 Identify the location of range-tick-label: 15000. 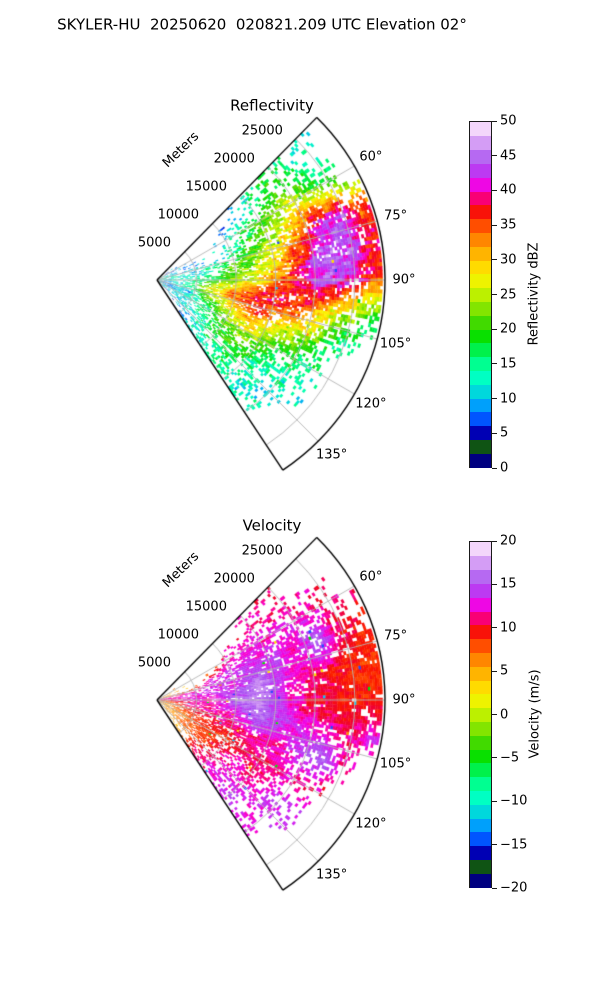
(206, 607).